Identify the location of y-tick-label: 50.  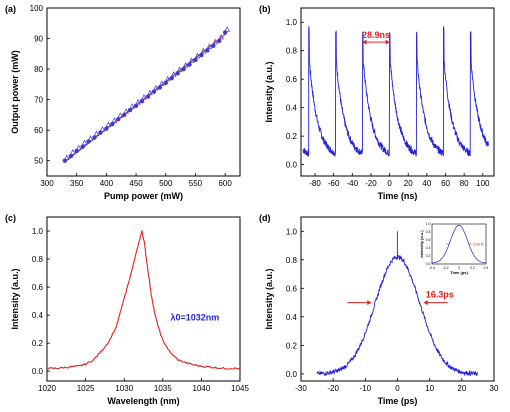
(38, 161).